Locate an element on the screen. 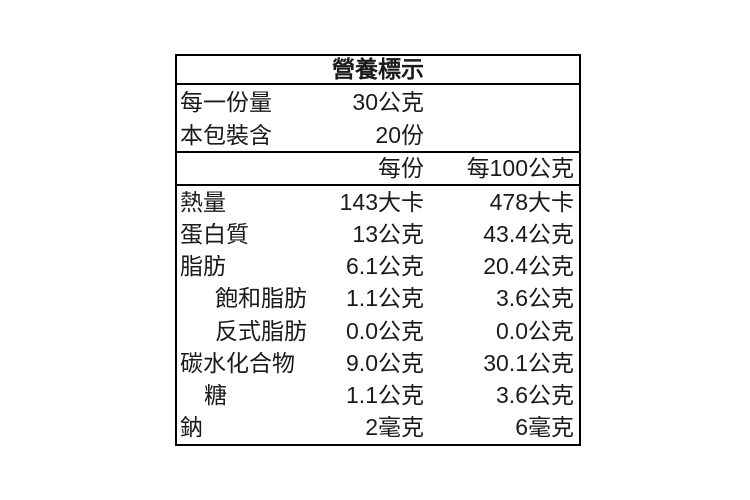  per-100g-header: 每100公克 is located at coordinates (520, 168).